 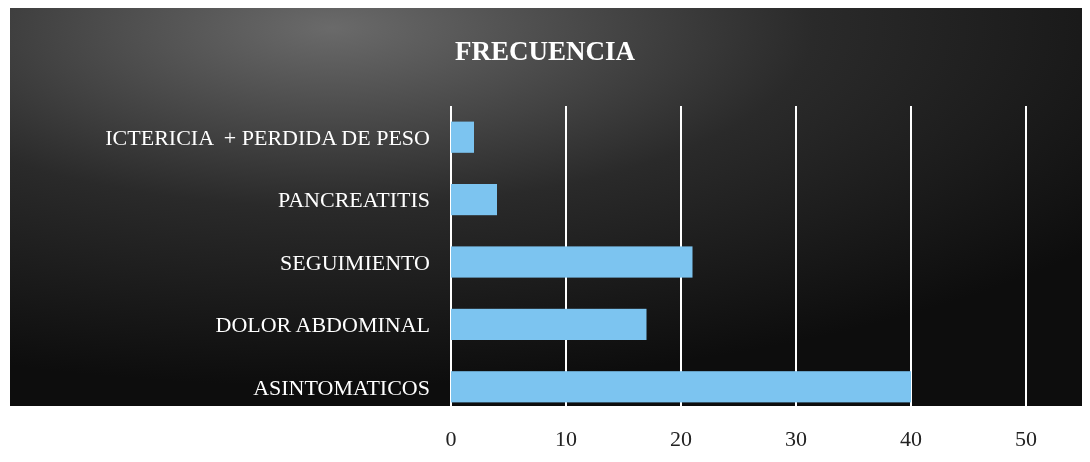 What do you see at coordinates (354, 200) in the screenshot?
I see `y-tick-label: PANCREATITIS` at bounding box center [354, 200].